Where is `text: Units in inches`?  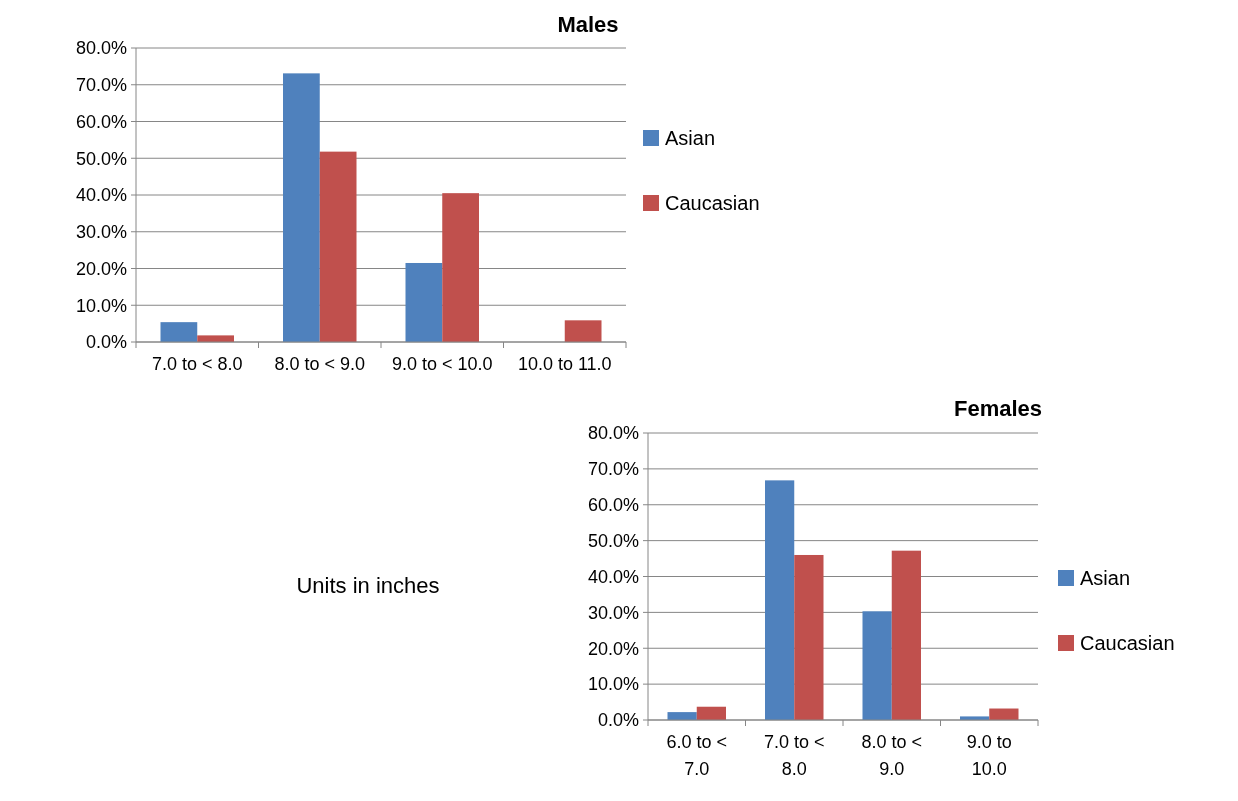 text: Units in inches is located at coordinates (368, 585).